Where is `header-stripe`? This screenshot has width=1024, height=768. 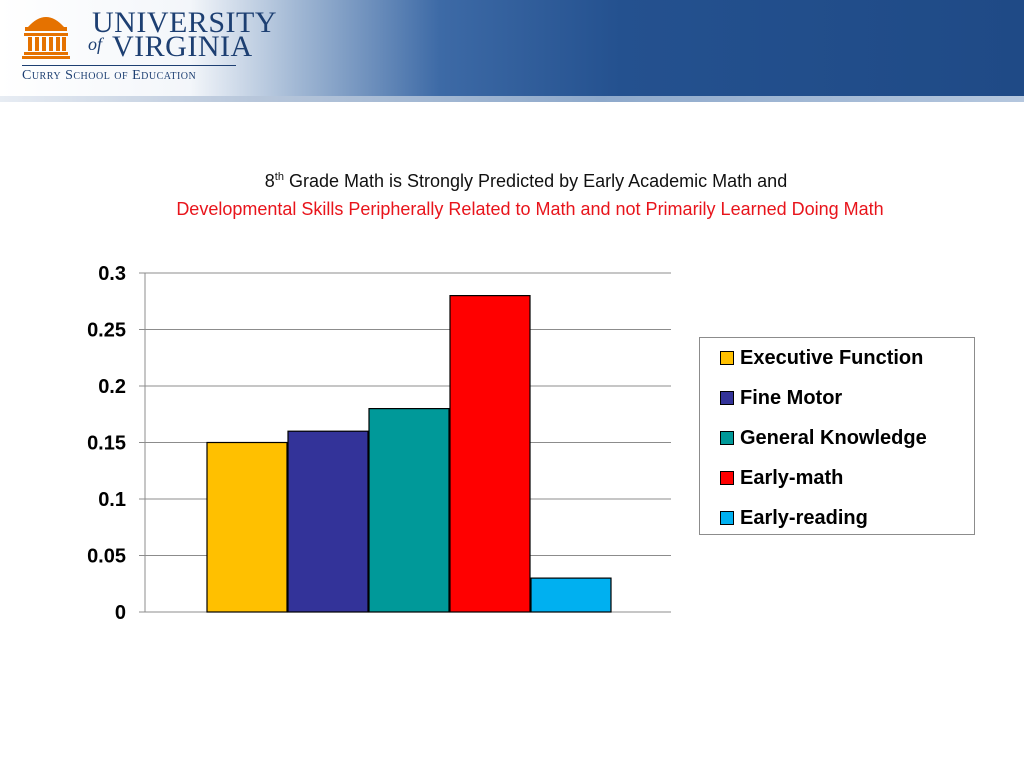 header-stripe is located at coordinates (512, 99).